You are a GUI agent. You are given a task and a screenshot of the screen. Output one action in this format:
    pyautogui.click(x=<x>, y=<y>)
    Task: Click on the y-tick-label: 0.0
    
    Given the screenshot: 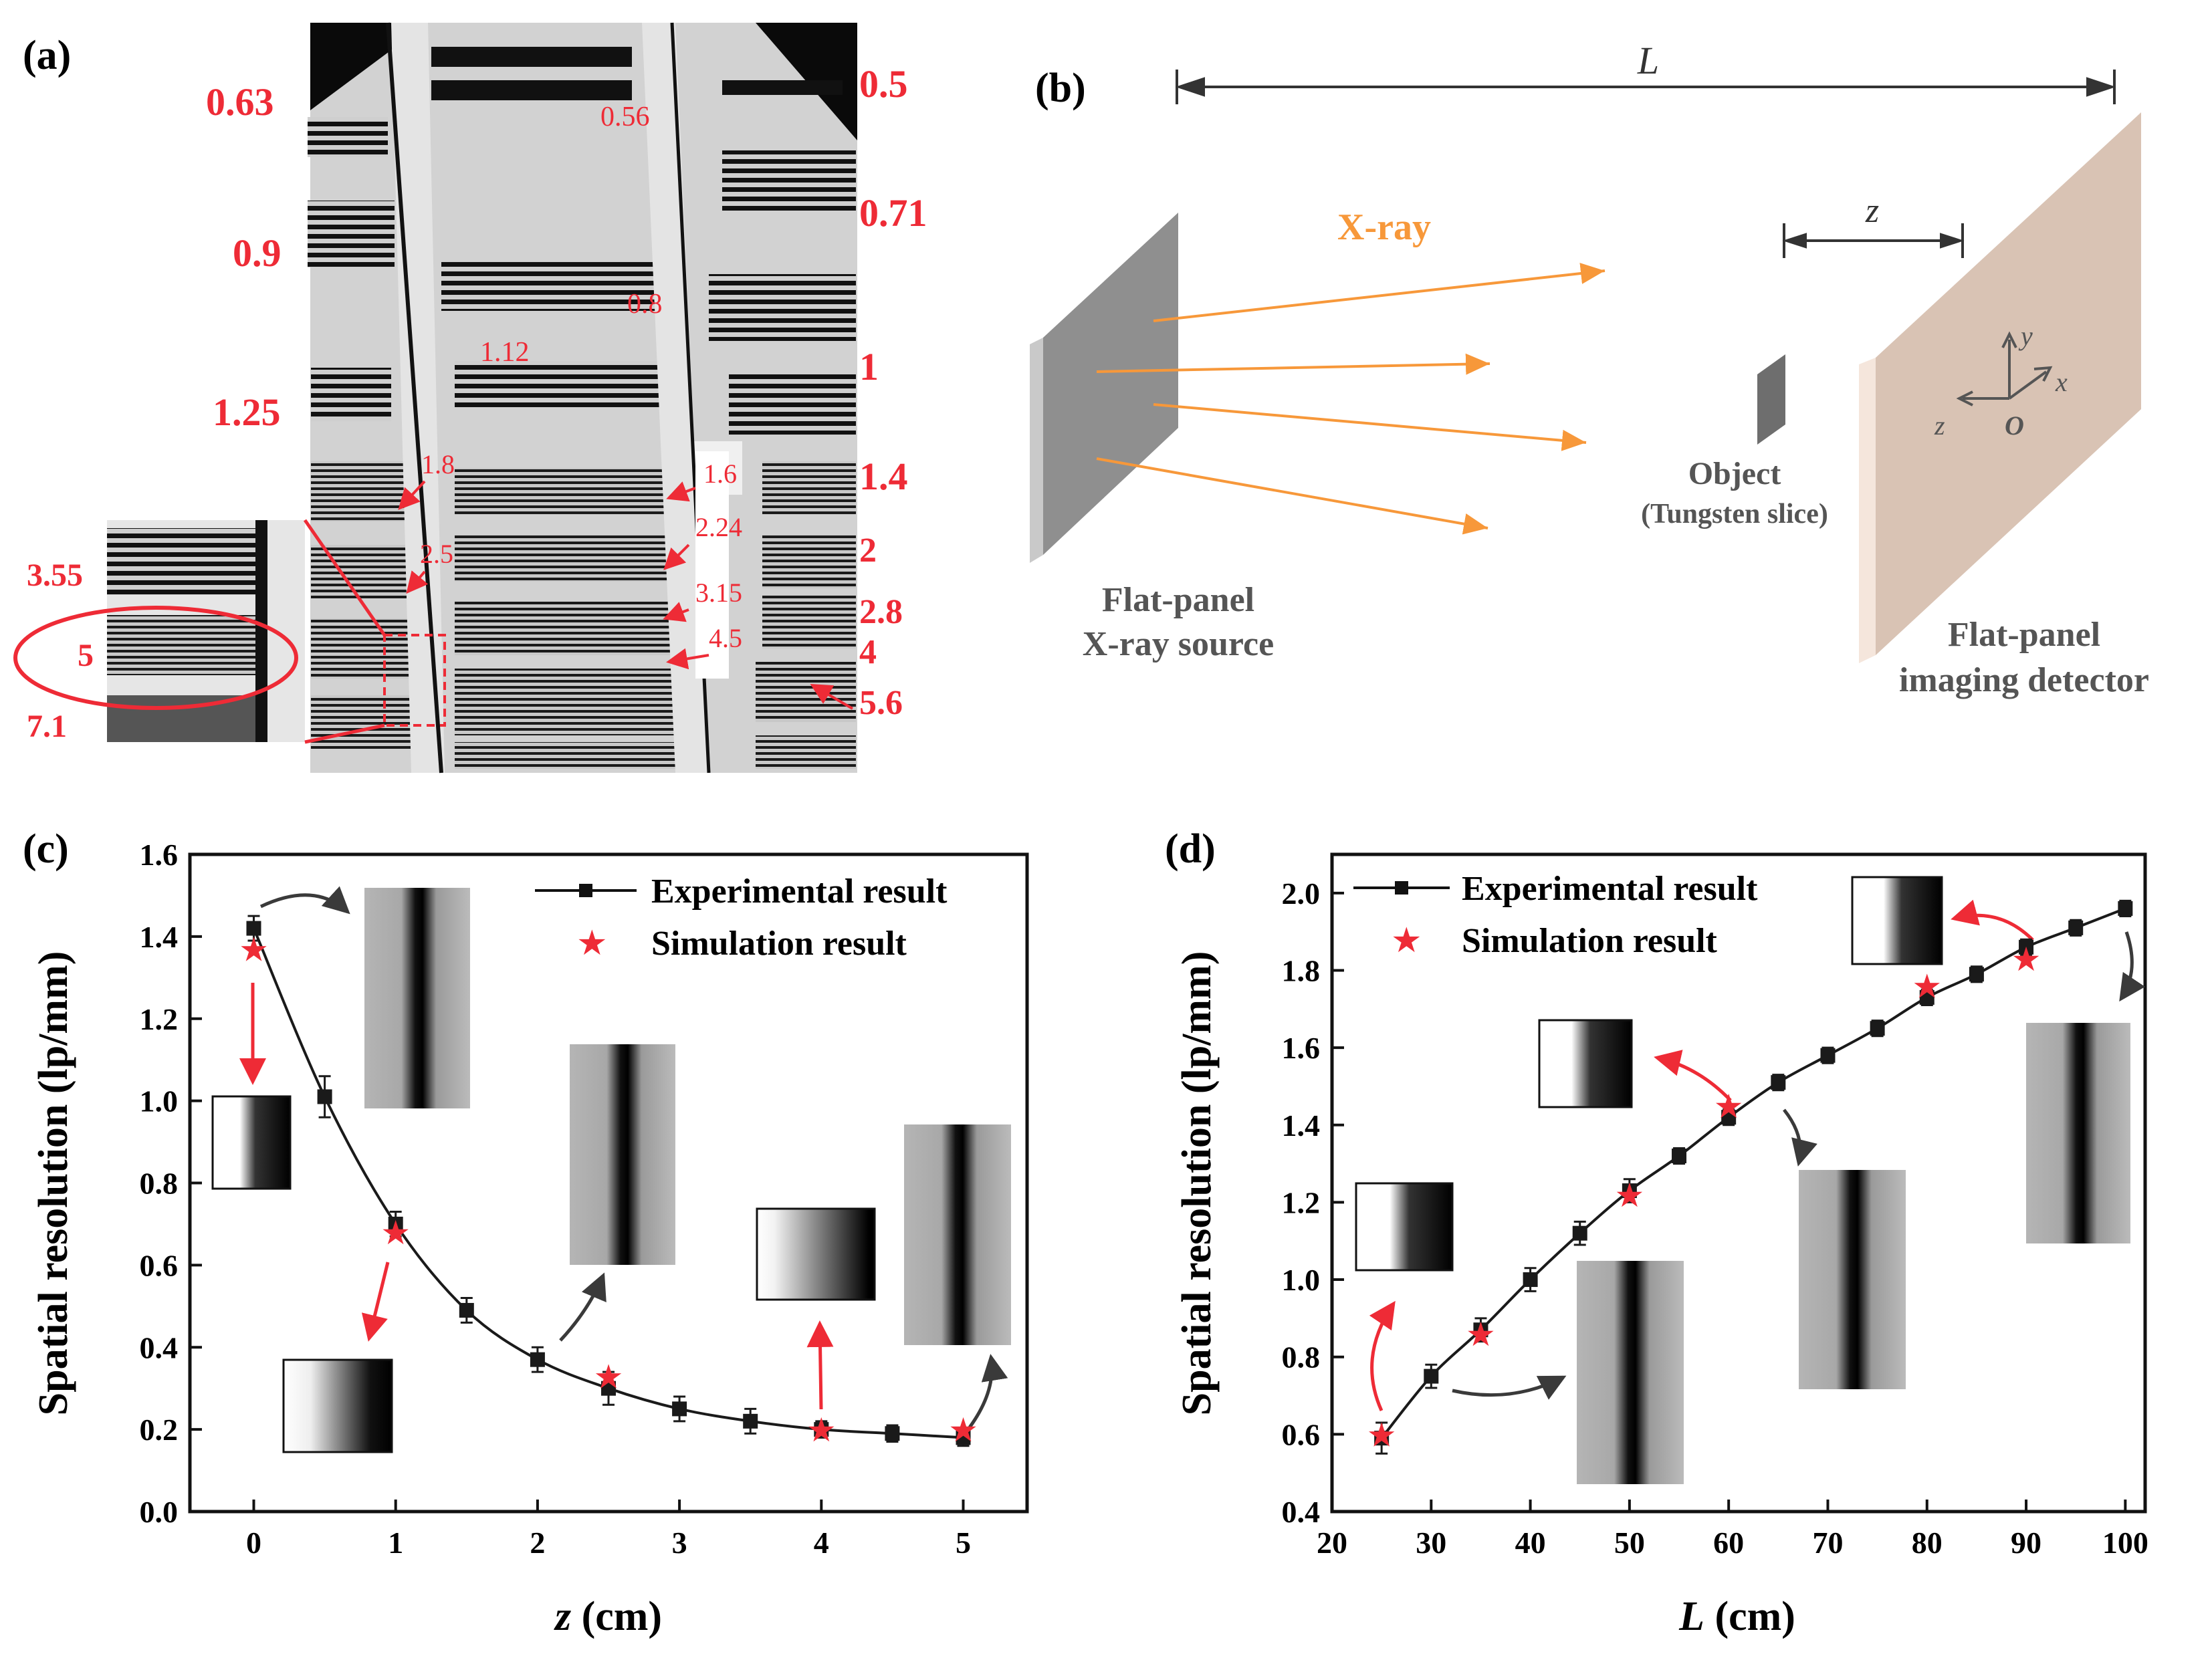 What is the action you would take?
    pyautogui.click(x=159, y=1512)
    